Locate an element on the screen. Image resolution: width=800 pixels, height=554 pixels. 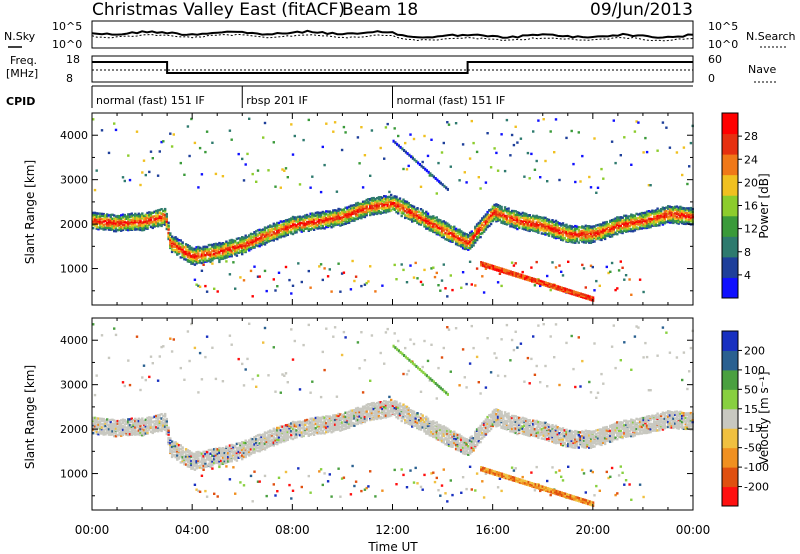
freq-left-tick-bottom: 8 is located at coordinates (69, 78).